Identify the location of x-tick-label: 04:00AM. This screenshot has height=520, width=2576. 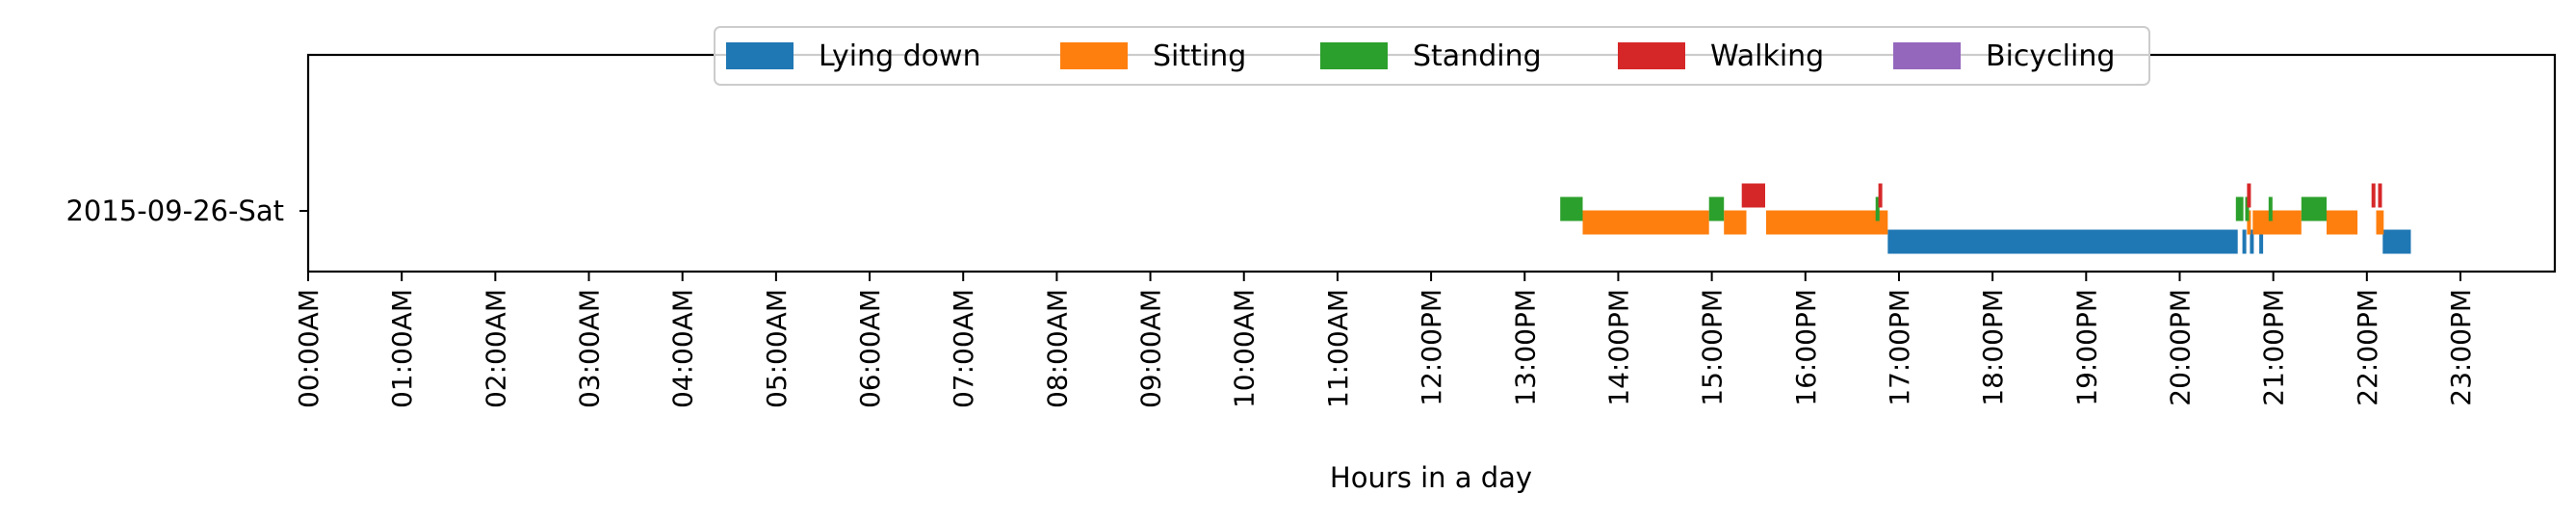
(683, 348).